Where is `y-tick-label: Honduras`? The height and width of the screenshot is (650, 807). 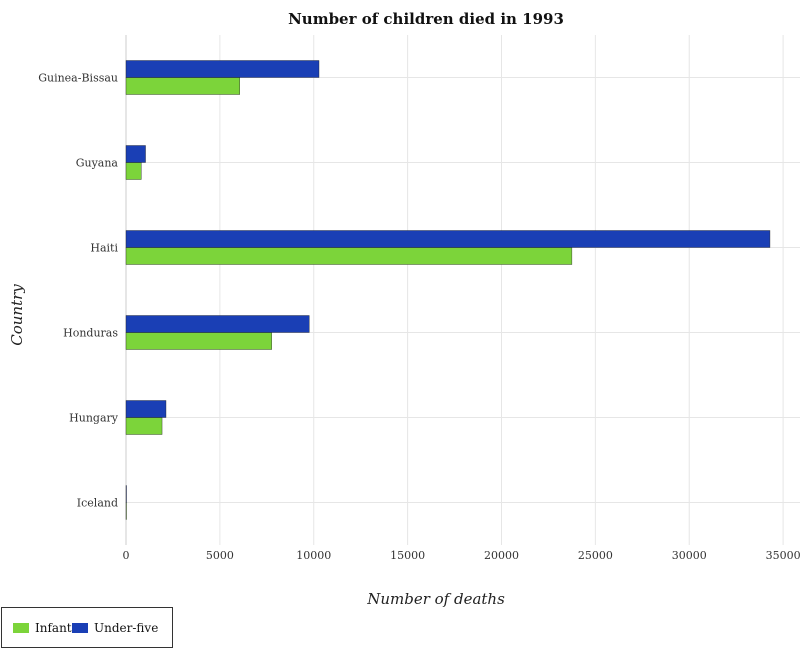 y-tick-label: Honduras is located at coordinates (90, 333).